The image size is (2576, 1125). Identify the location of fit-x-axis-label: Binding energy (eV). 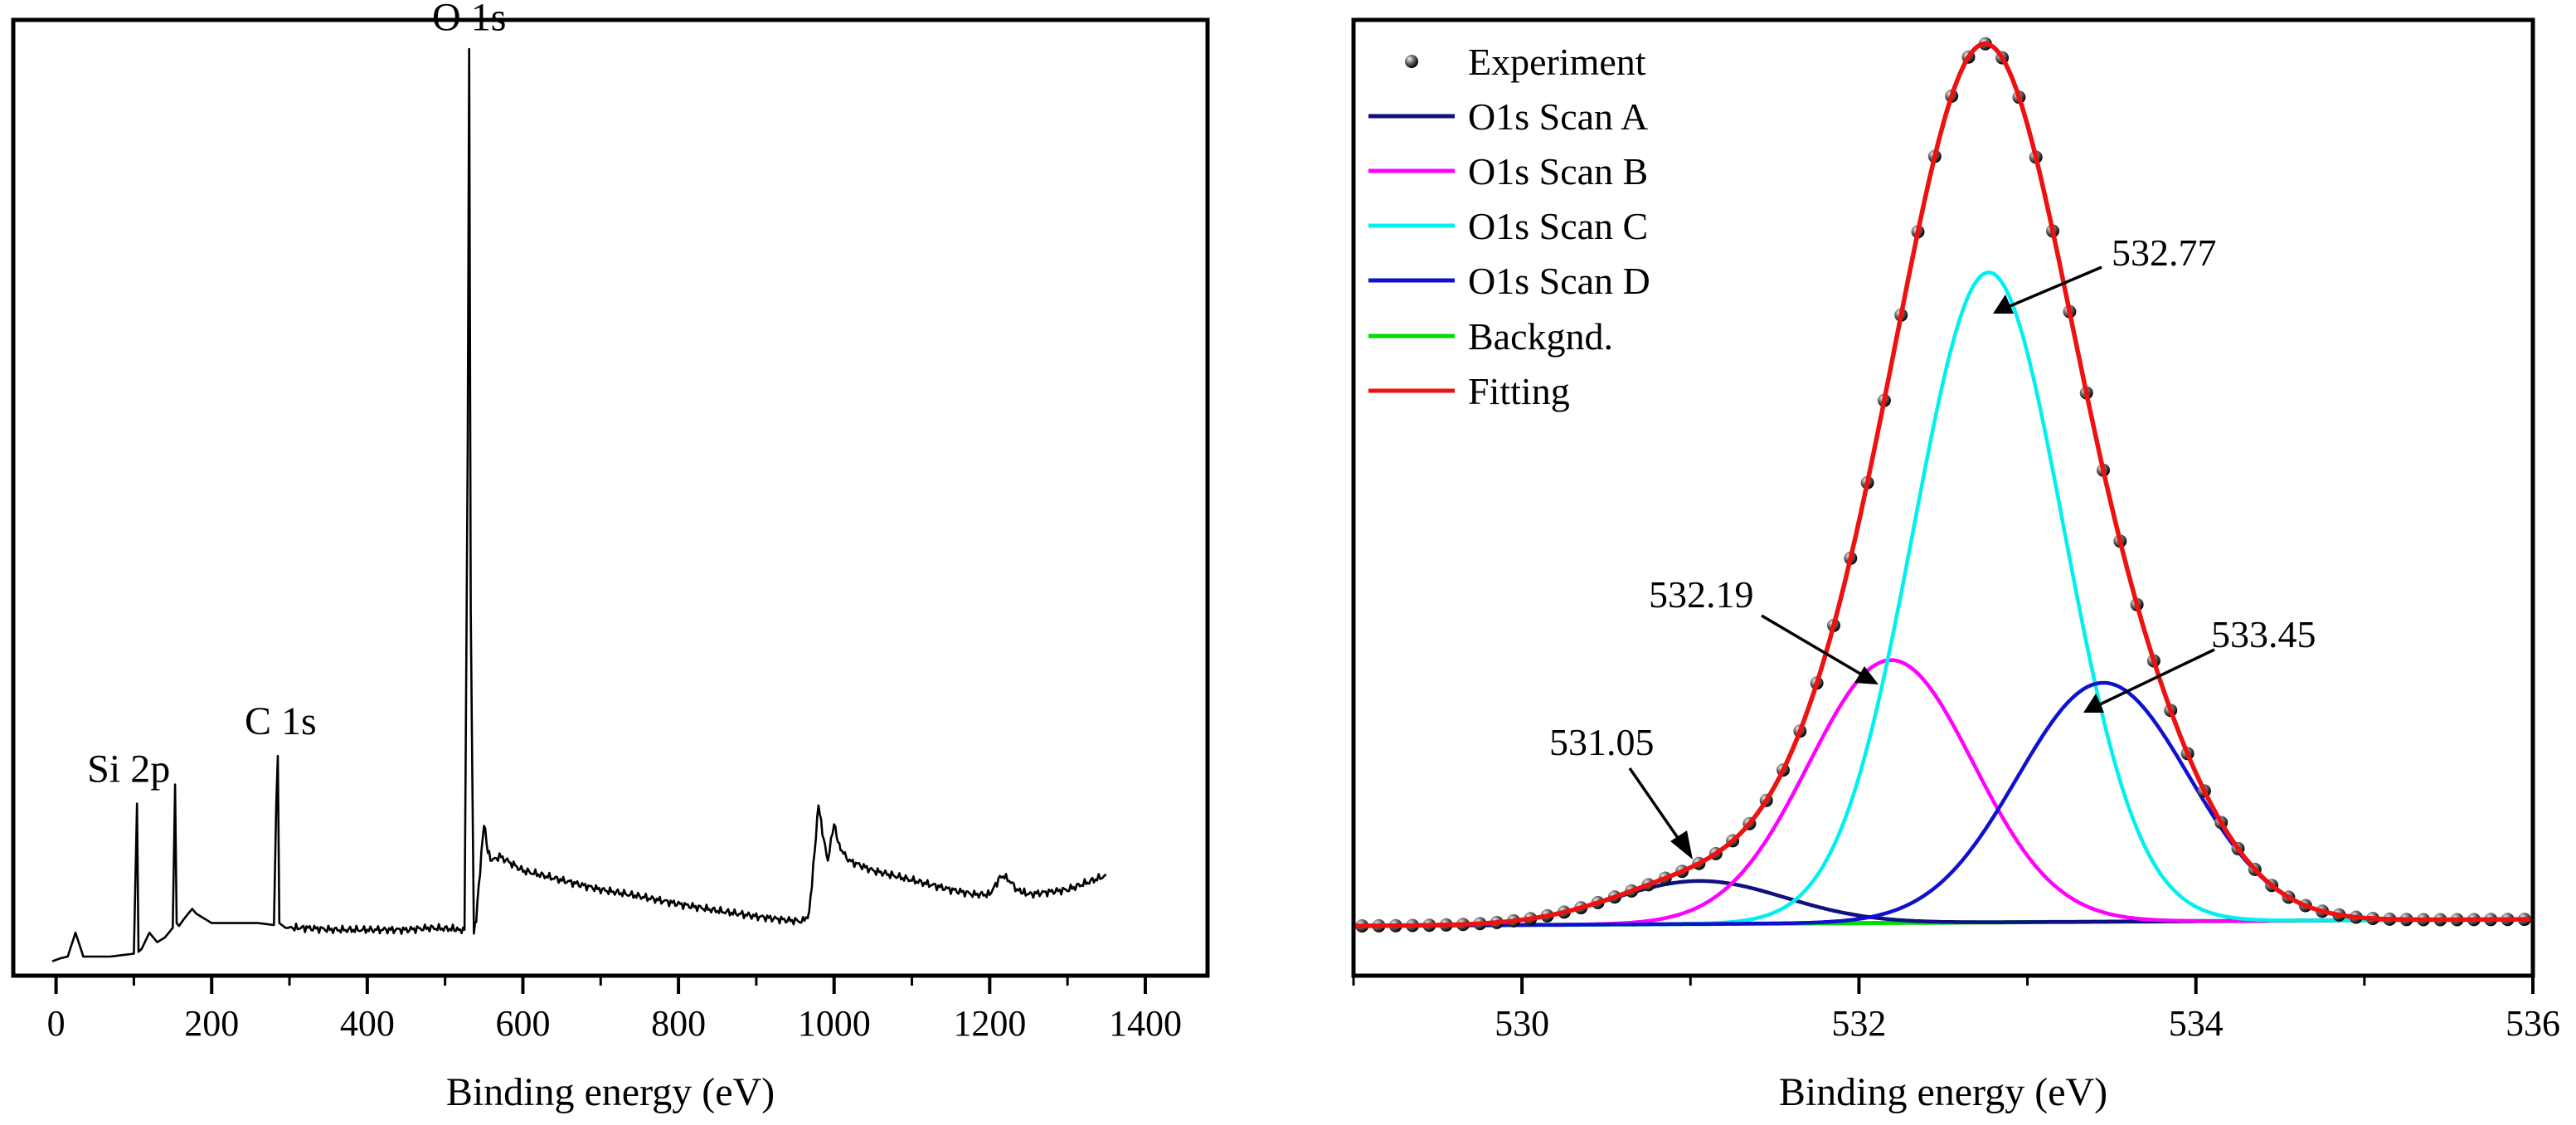
(1943, 1092).